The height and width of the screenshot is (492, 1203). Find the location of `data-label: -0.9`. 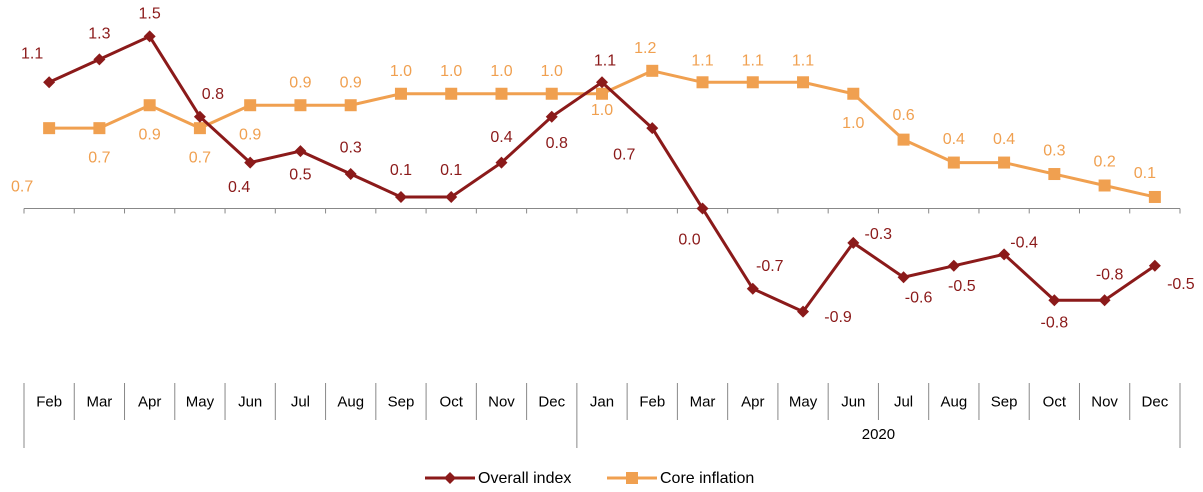

data-label: -0.9 is located at coordinates (838, 317).